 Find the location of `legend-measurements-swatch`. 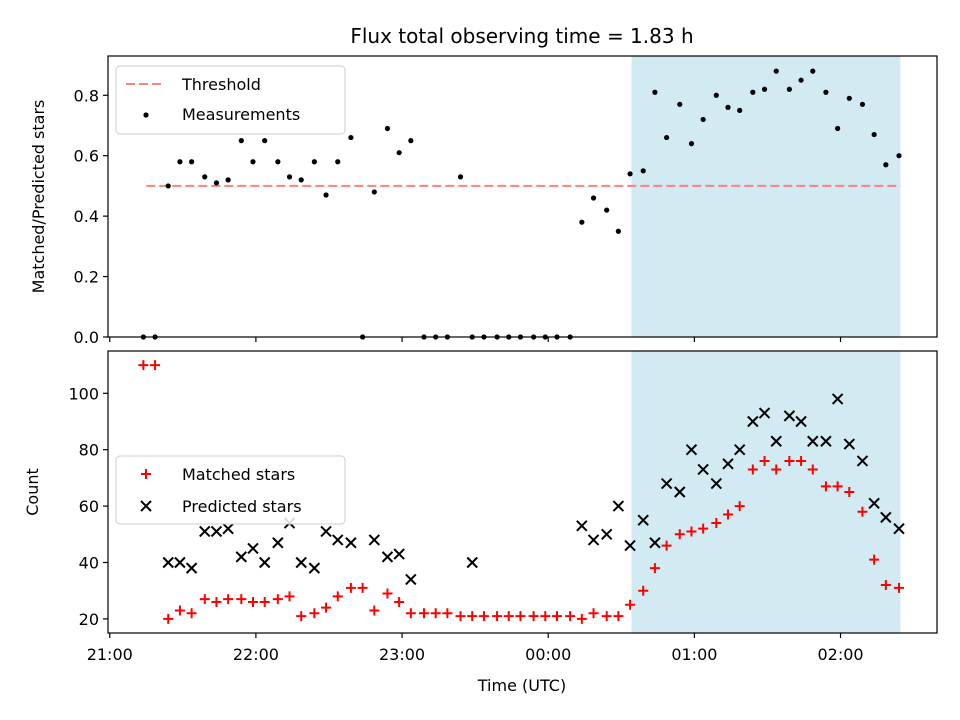

legend-measurements-swatch is located at coordinates (146, 115).